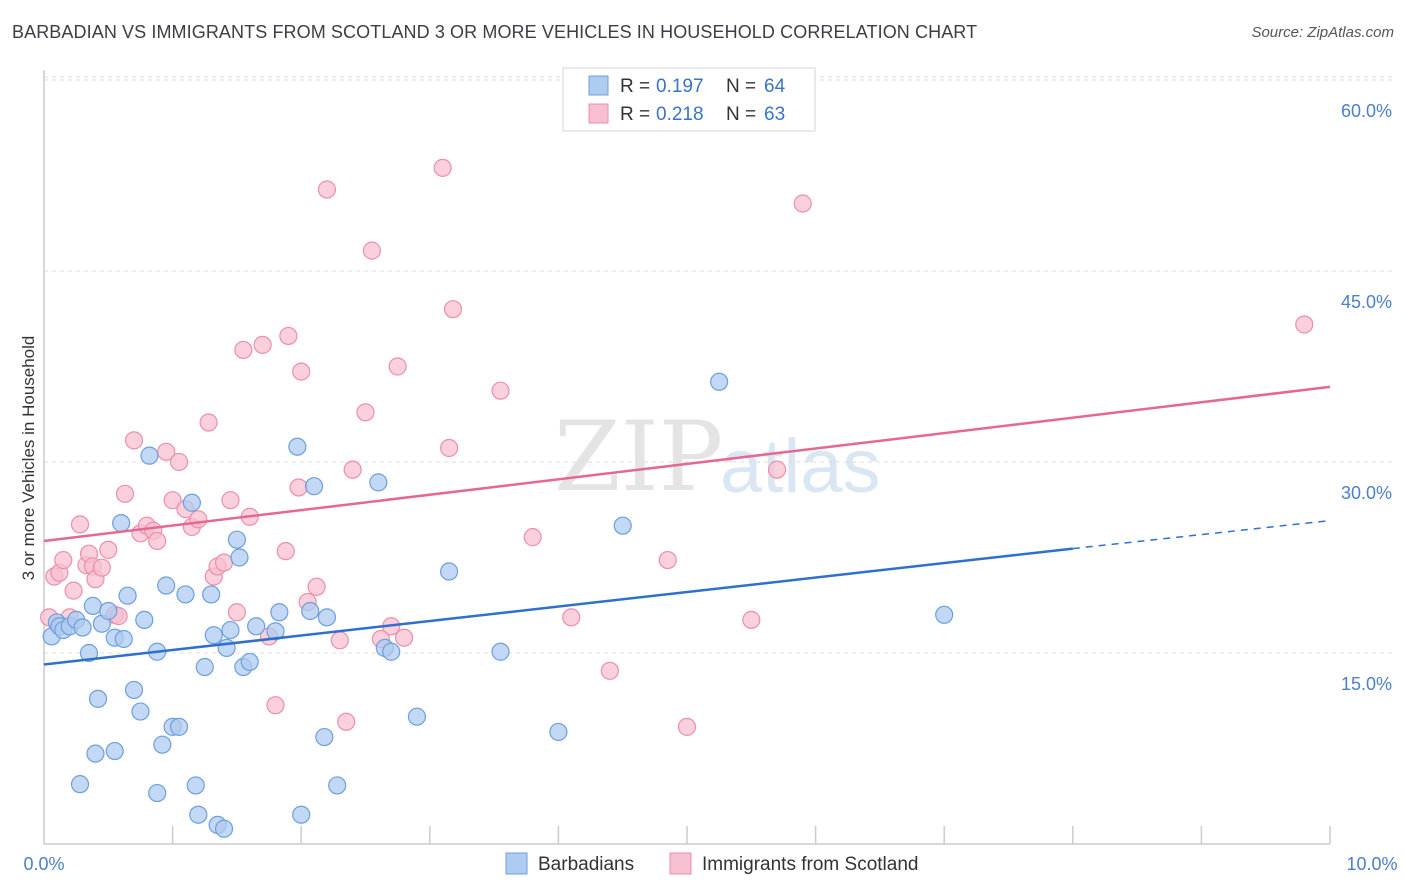  Describe the element at coordinates (680, 86) in the screenshot. I see `legend-r-value-1: 0.197` at that location.